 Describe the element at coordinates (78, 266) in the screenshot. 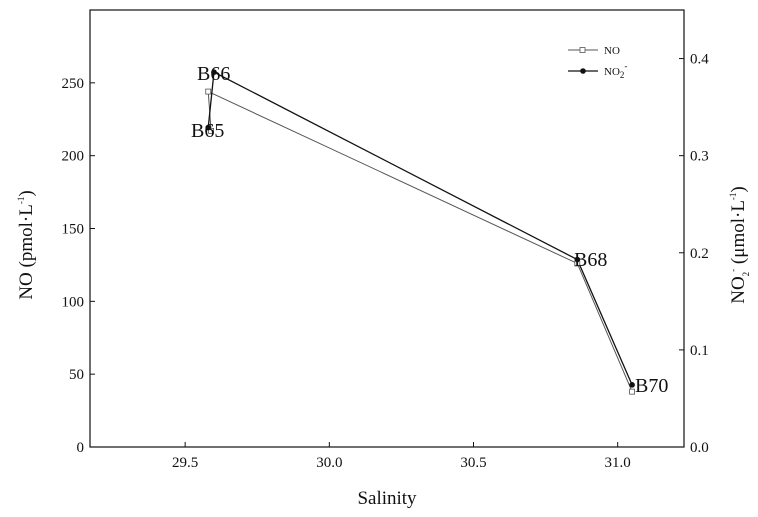

I see `y-left-axis-ticks: 0 50 100 150 200 250` at that location.